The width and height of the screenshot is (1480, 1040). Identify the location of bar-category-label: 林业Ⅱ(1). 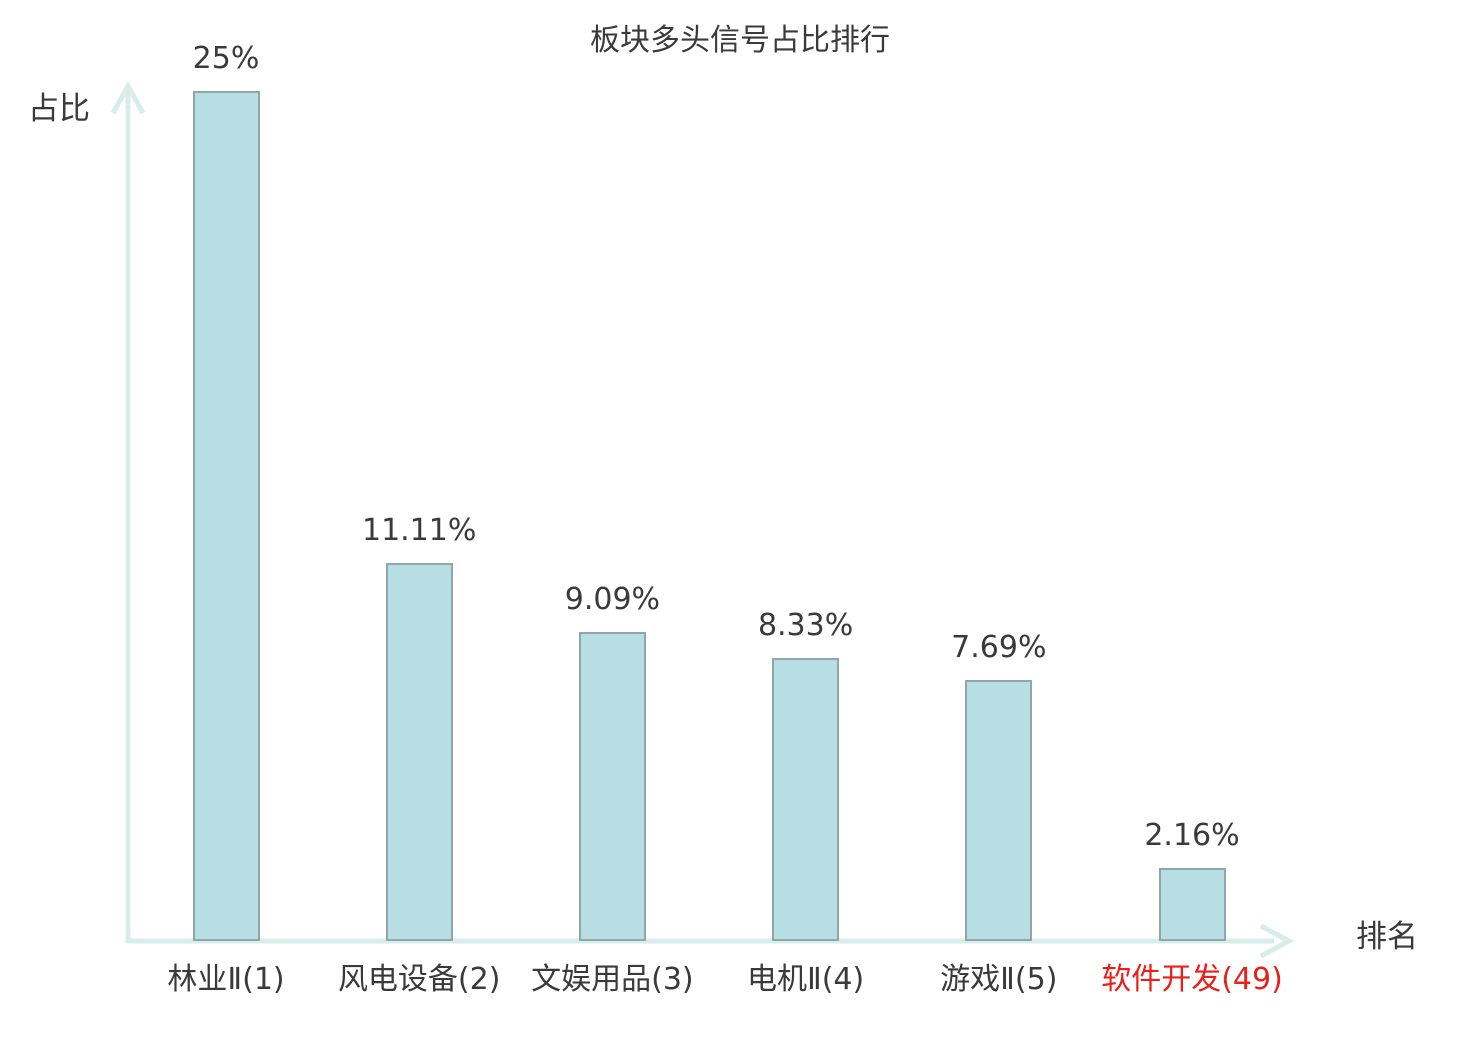
(226, 979).